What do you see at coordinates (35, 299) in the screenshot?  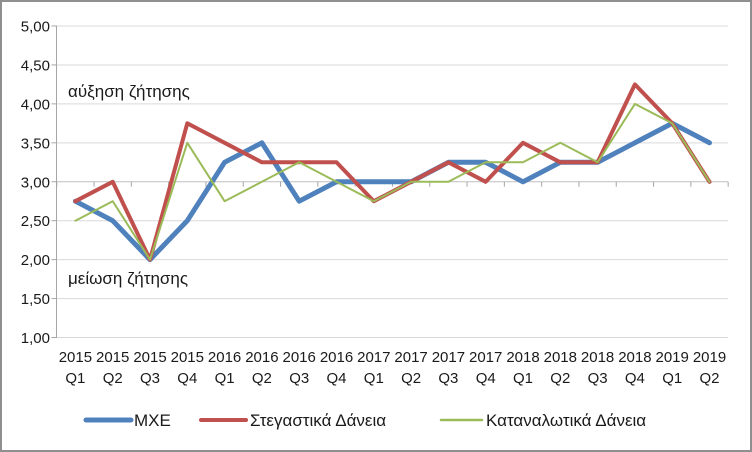 I see `y-tick-label: 1,50` at bounding box center [35, 299].